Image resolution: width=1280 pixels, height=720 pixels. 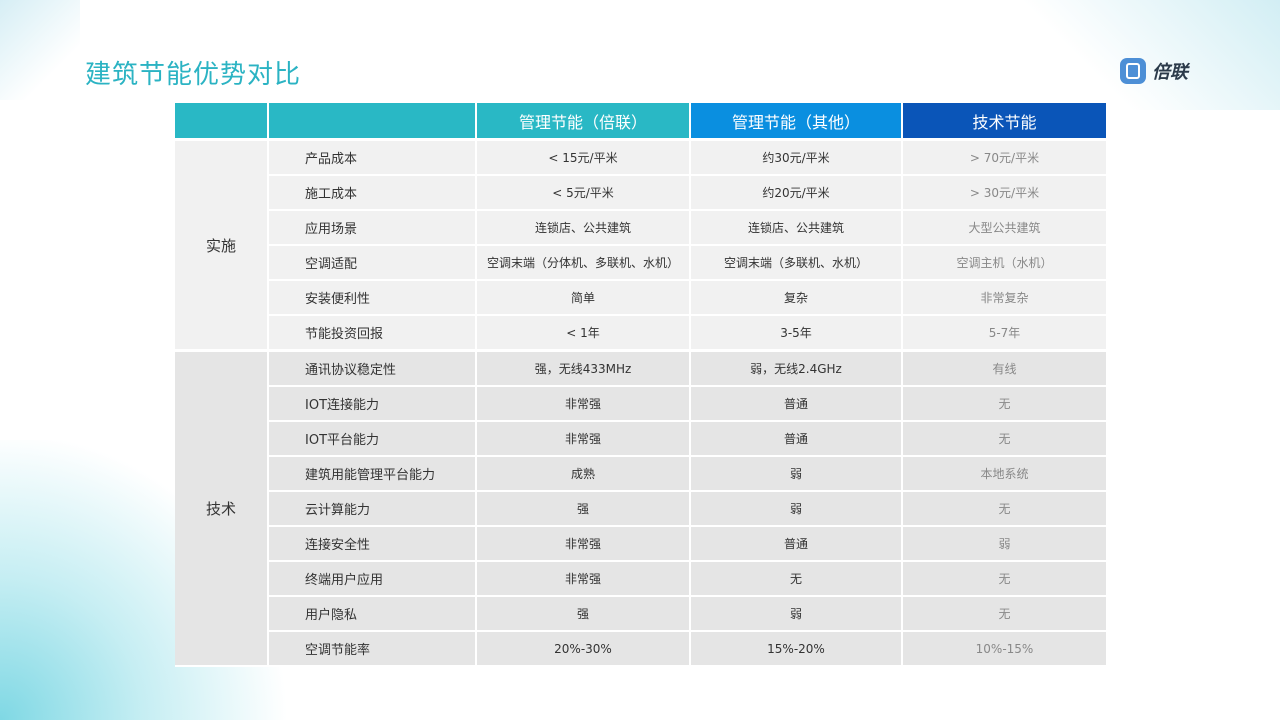 I want to click on cell-mgmt-other: 3-5年, so click(x=796, y=333).